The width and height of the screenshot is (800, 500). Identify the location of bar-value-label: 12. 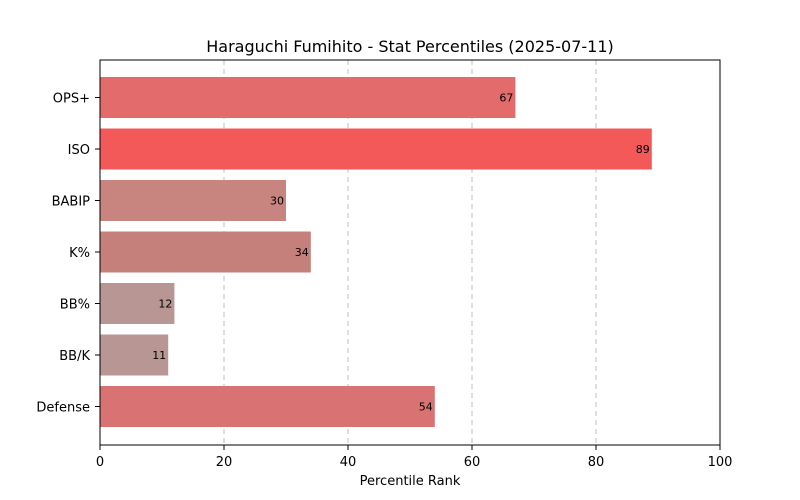
(165, 304).